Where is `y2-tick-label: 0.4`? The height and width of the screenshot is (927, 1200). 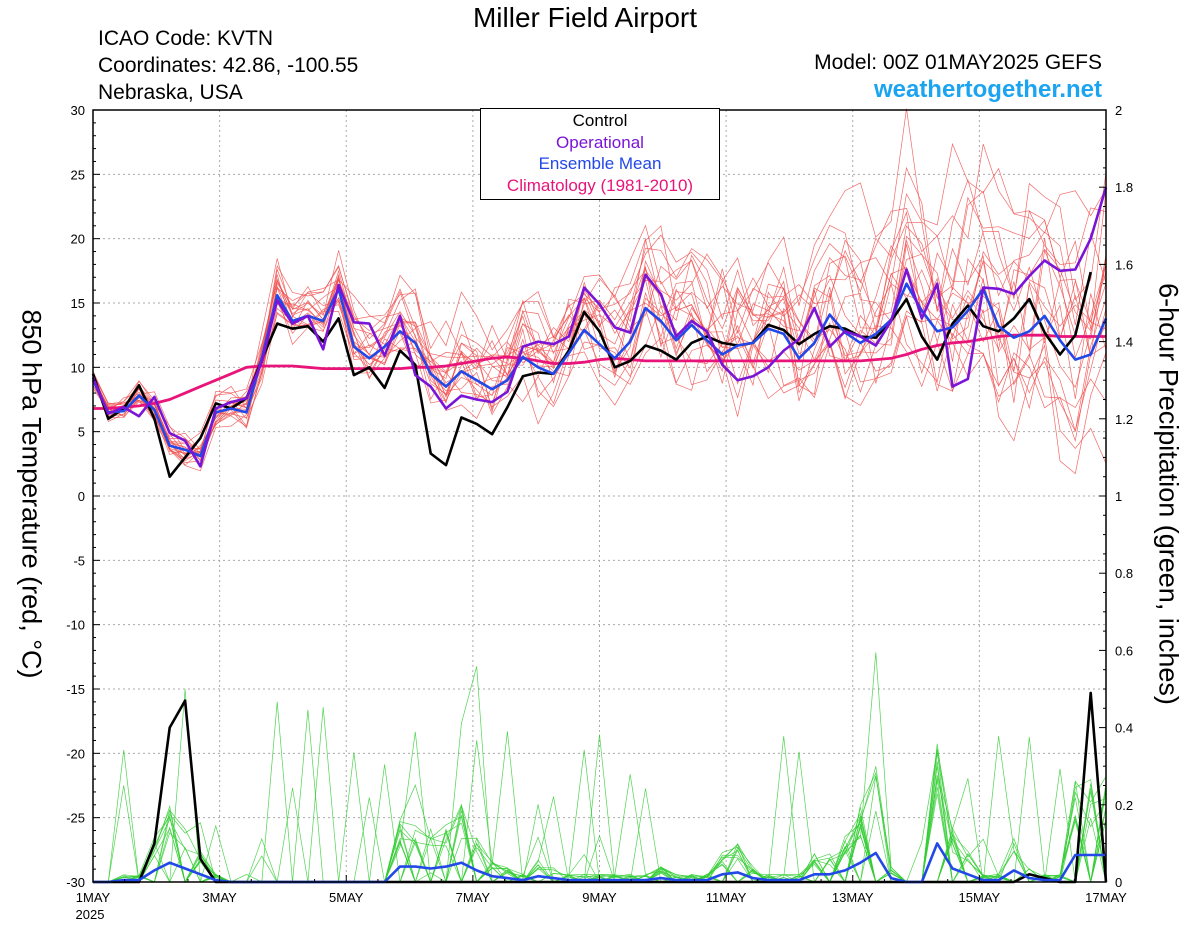 y2-tick-label: 0.4 is located at coordinates (1124, 728).